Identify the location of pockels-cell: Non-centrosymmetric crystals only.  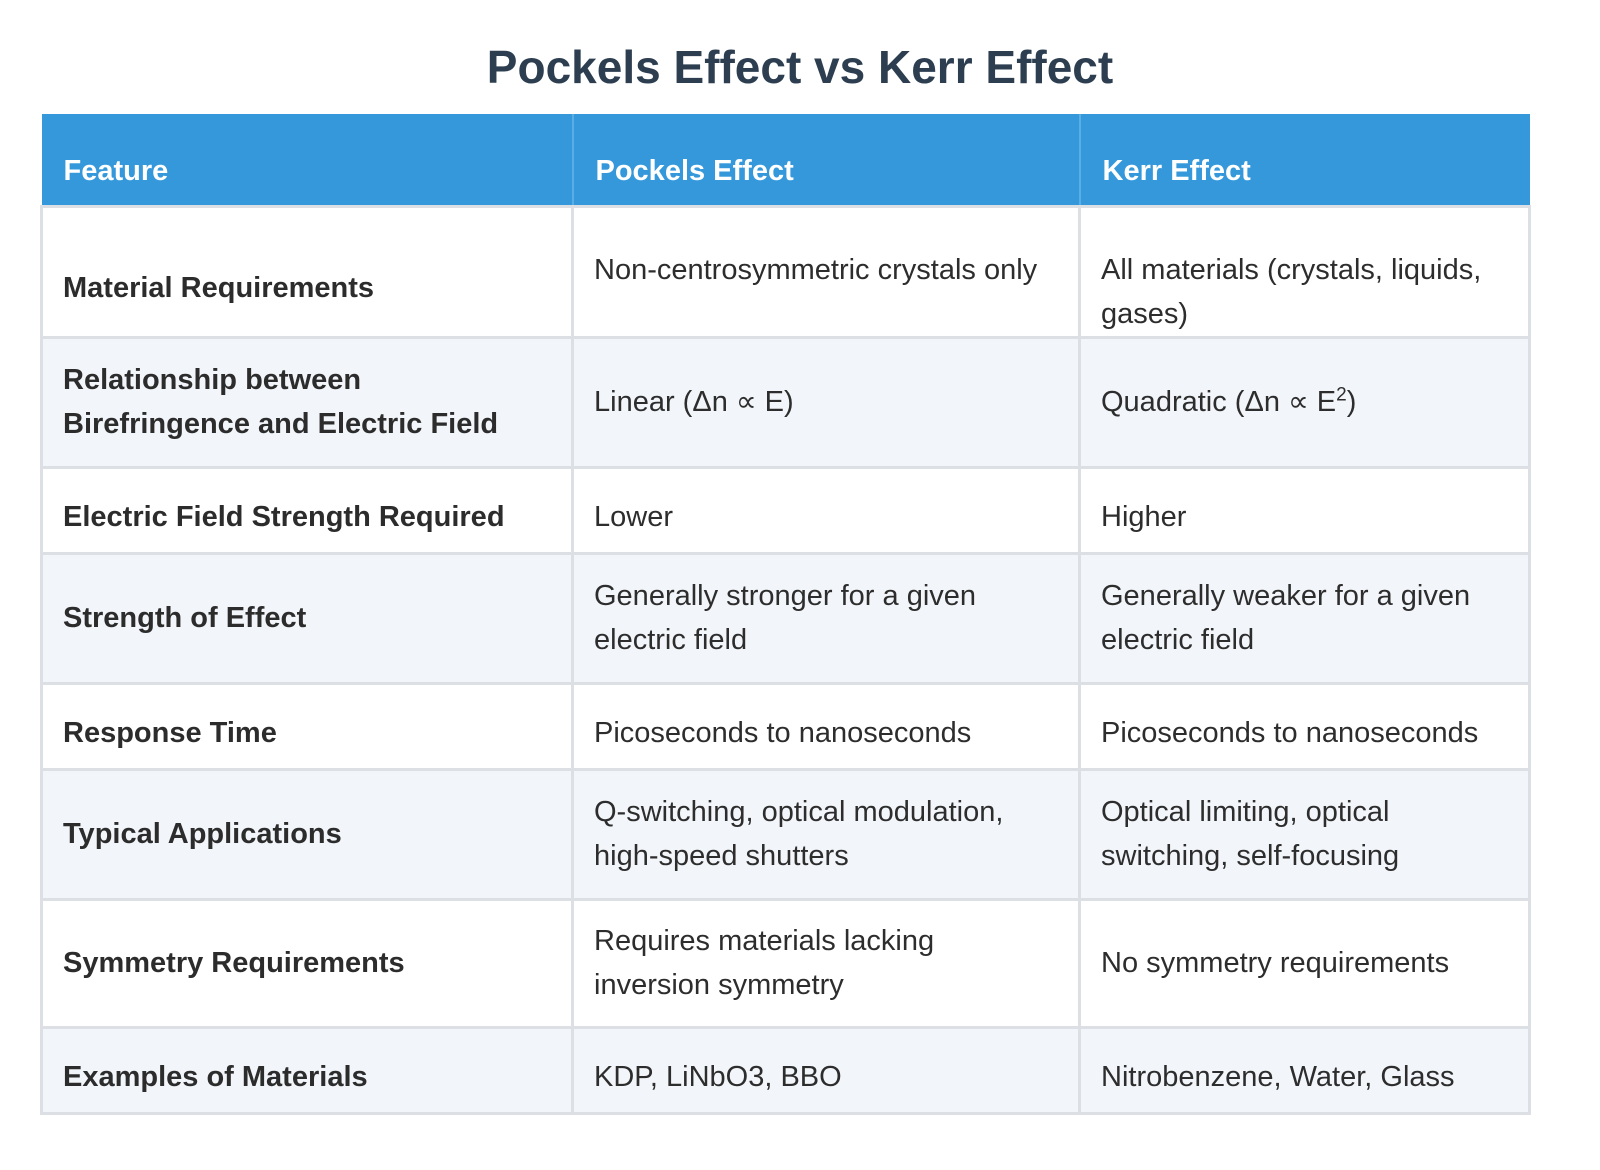
(826, 271).